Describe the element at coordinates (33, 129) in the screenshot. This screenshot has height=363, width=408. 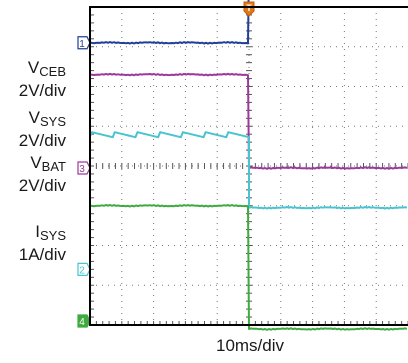
I see `label-vsys: VSYS 2V/div` at that location.